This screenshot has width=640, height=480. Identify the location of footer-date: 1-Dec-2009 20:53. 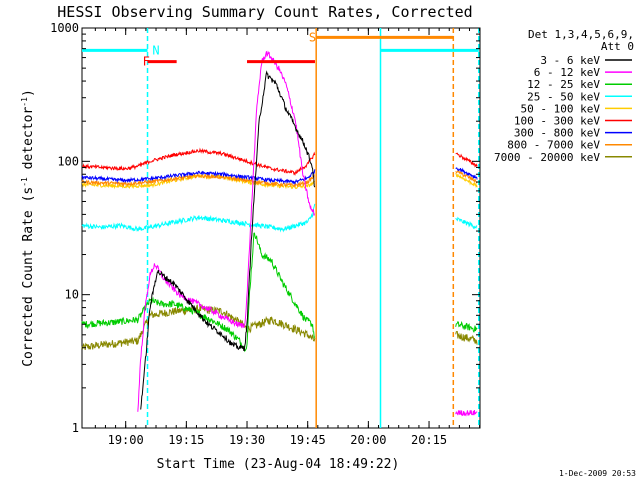
(597, 473).